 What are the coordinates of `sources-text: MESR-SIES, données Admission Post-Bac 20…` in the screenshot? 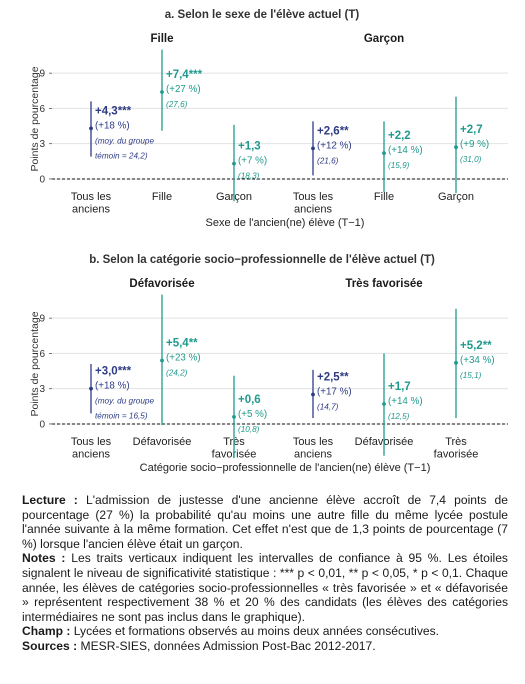 It's located at (228, 645).